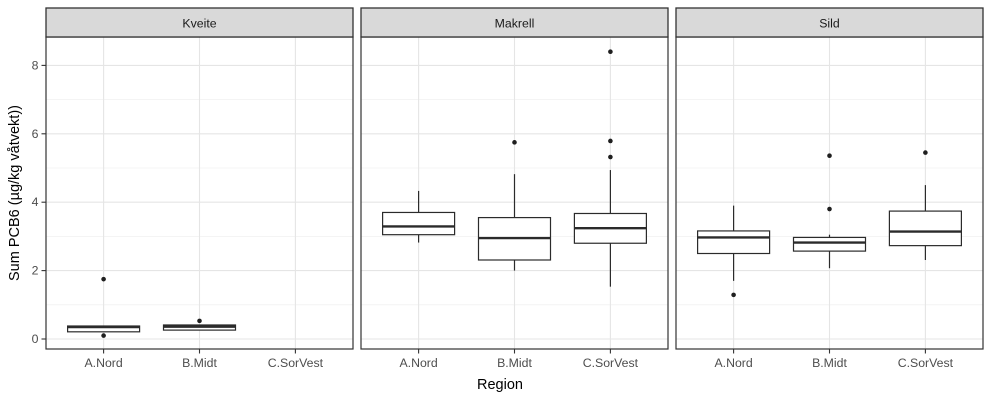 Image resolution: width=989 pixels, height=404 pixels. I want to click on box-group-makrell-c-sorvest, so click(610, 168).